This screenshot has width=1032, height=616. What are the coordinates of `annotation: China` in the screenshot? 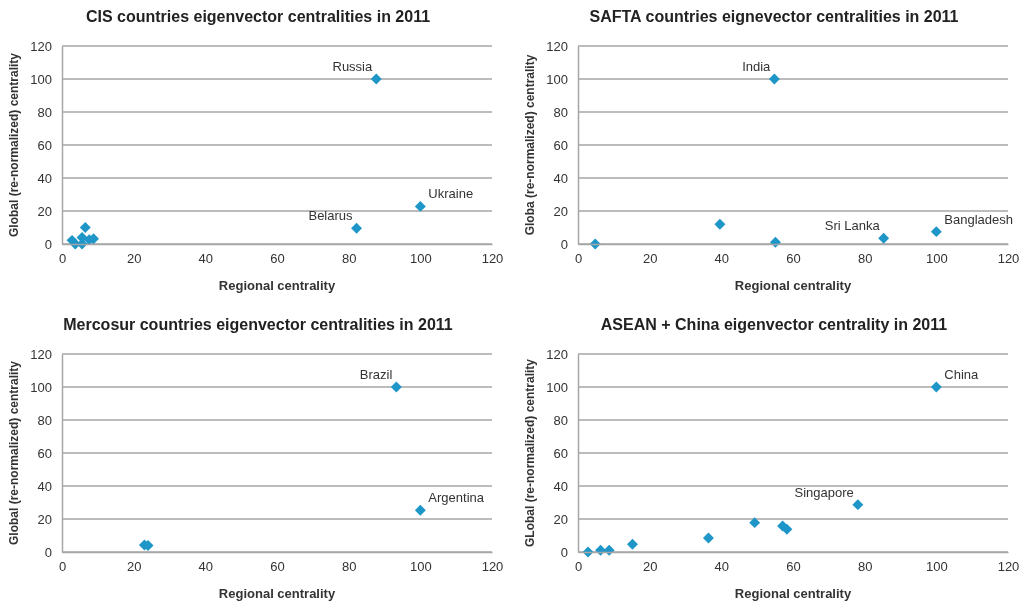 It's located at (962, 374).